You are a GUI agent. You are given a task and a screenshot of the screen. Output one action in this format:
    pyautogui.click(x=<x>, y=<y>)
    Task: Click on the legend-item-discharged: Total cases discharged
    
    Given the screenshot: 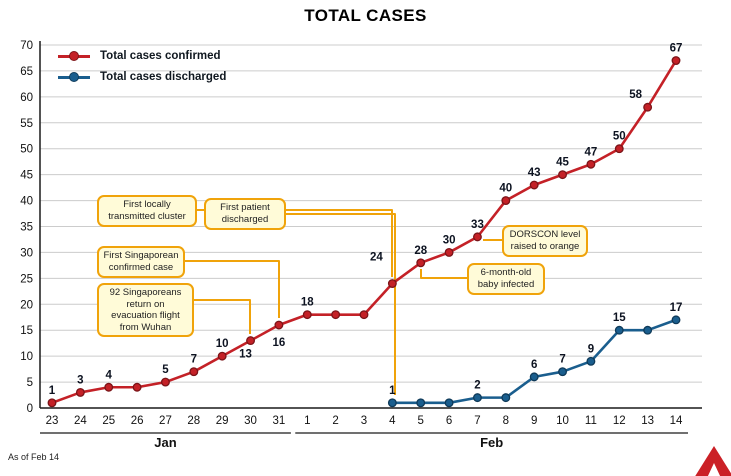 What is the action you would take?
    pyautogui.click(x=142, y=77)
    